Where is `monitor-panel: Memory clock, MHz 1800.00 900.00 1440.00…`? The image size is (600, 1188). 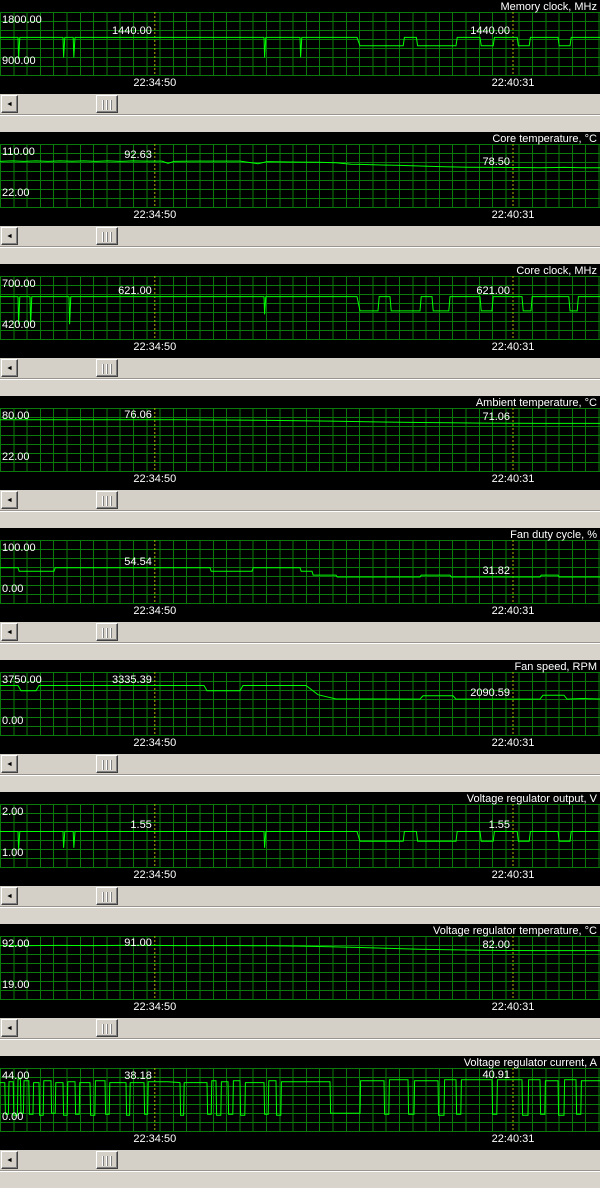
monitor-panel: Memory clock, MHz 1800.00 900.00 1440.00… is located at coordinates (300, 66).